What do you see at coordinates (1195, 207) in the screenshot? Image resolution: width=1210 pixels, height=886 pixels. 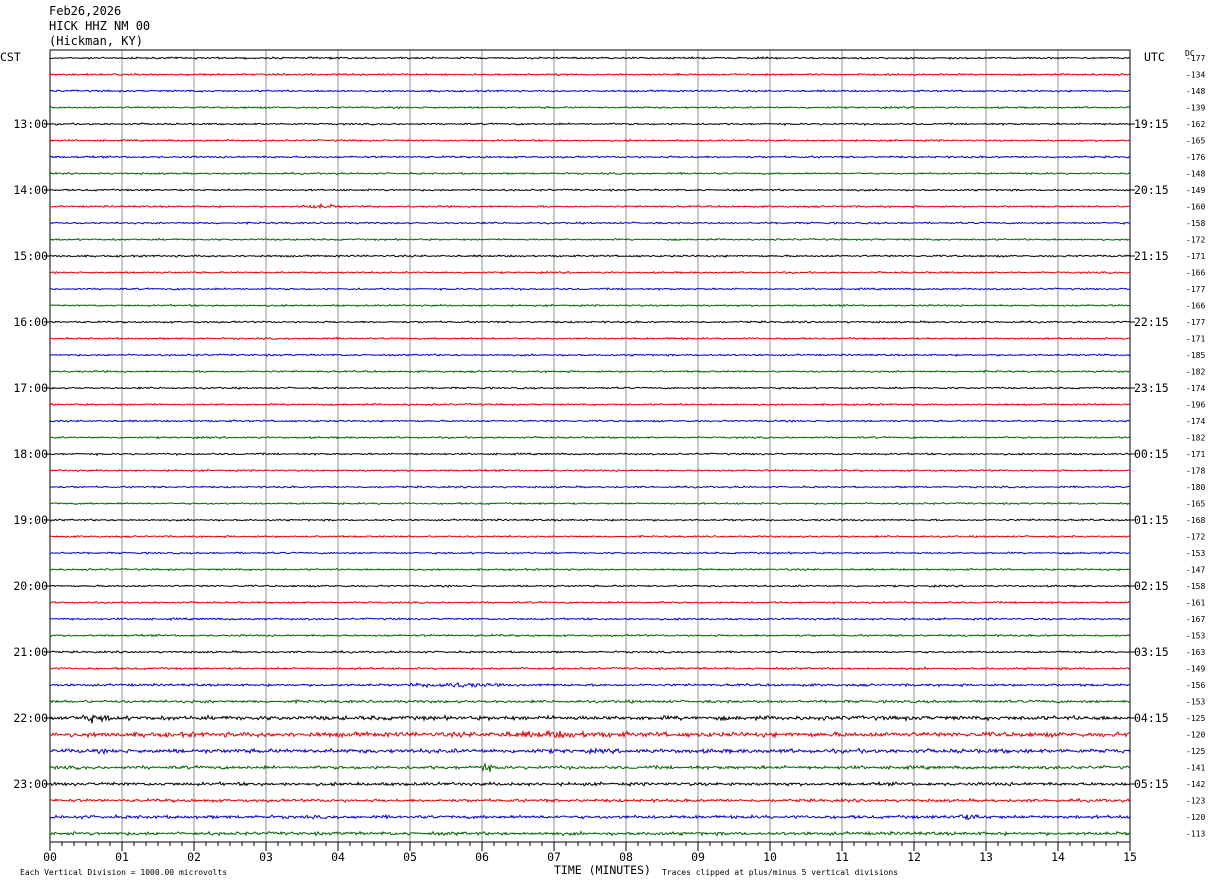 I see `dc-offset-label: -160` at bounding box center [1195, 207].